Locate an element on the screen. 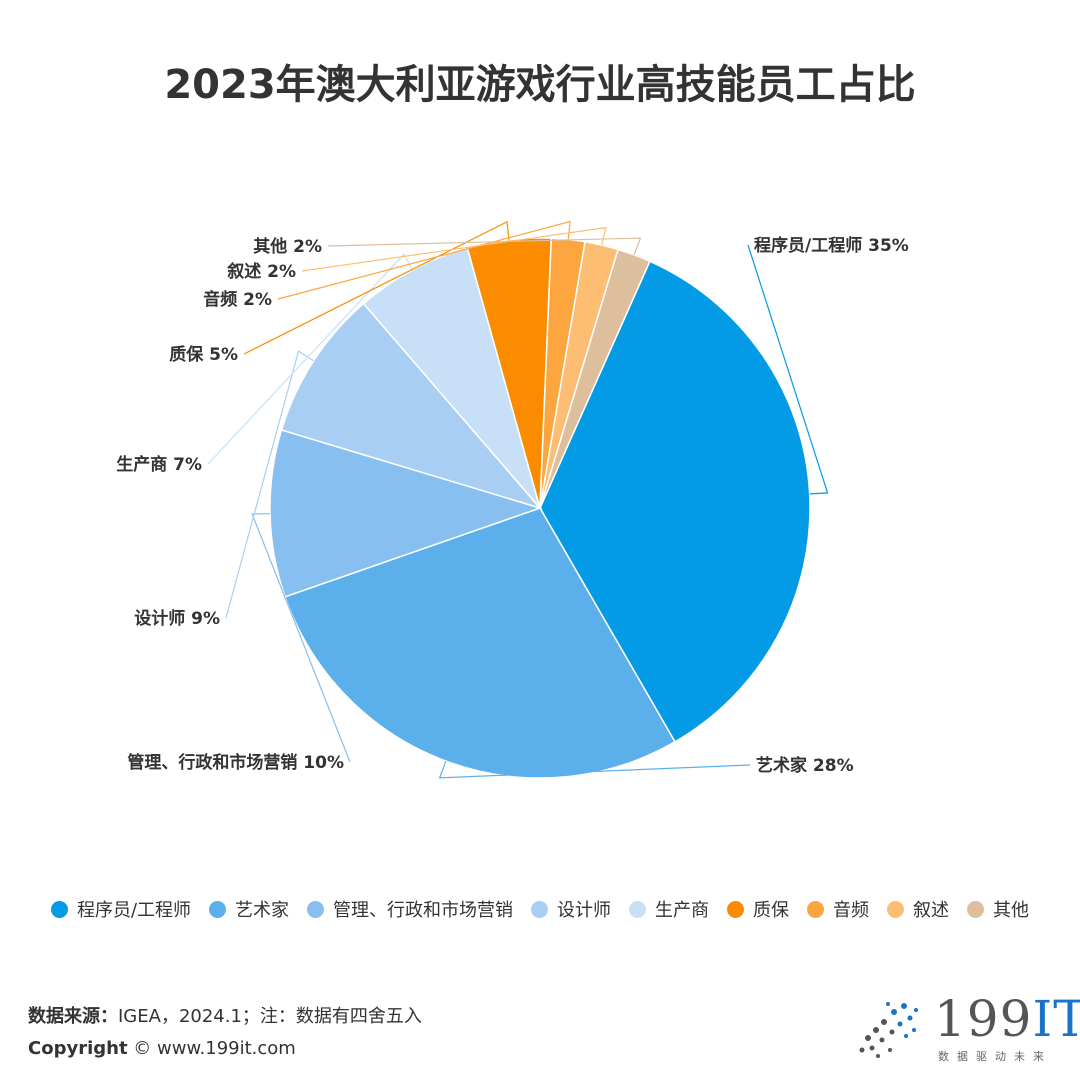 This screenshot has height=1080, width=1080. legend-label: 音频 is located at coordinates (851, 910).